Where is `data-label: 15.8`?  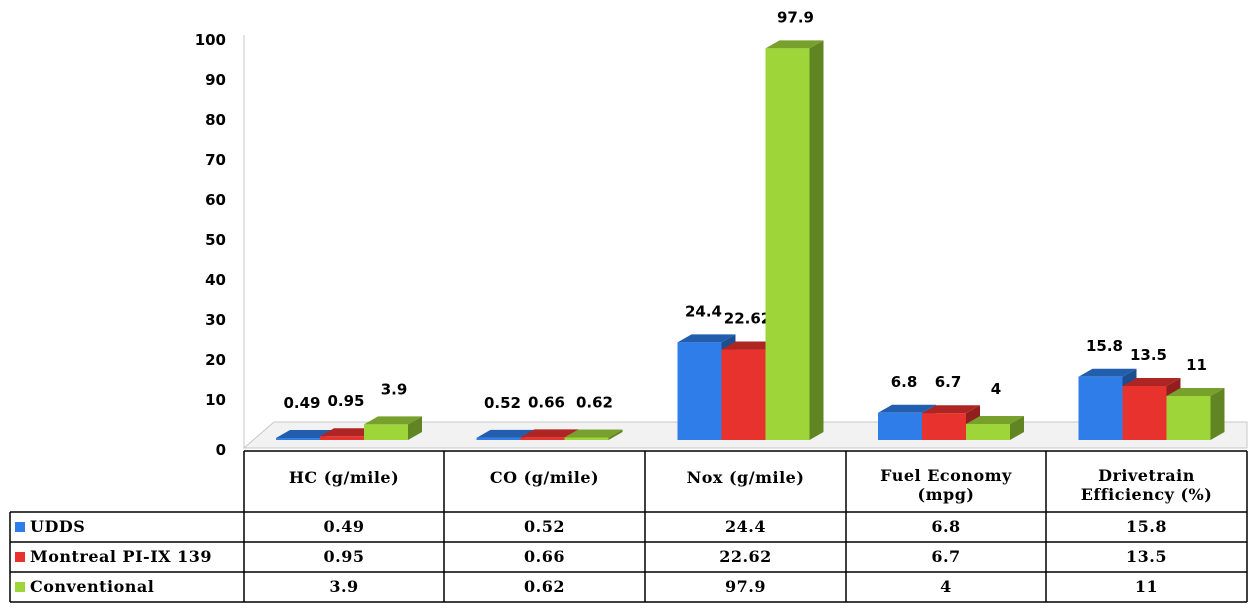 data-label: 15.8 is located at coordinates (1104, 346).